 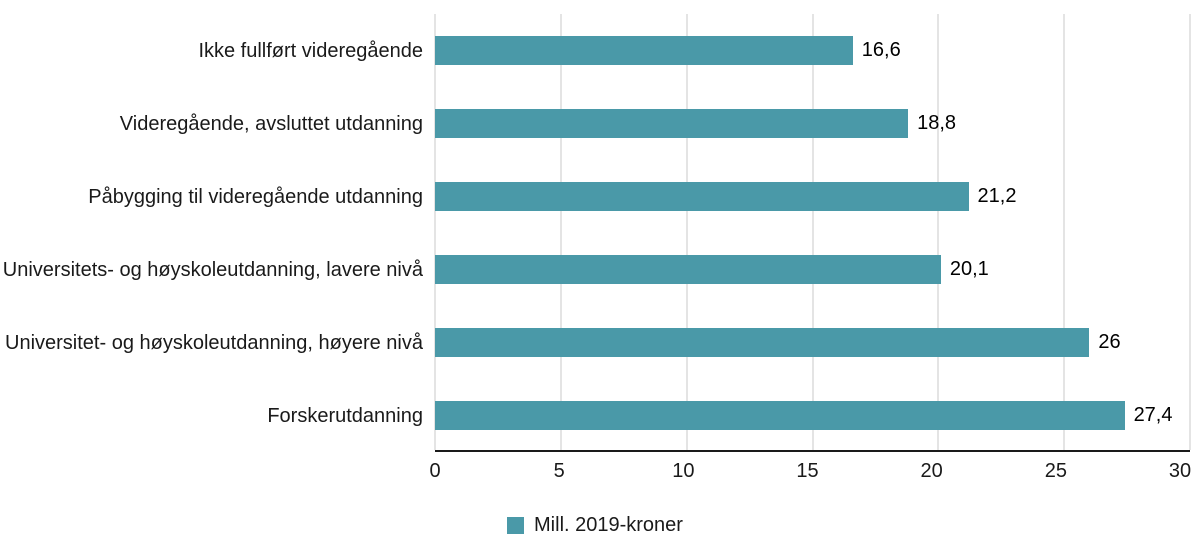 What do you see at coordinates (1180, 471) in the screenshot?
I see `x-tick-label: 30` at bounding box center [1180, 471].